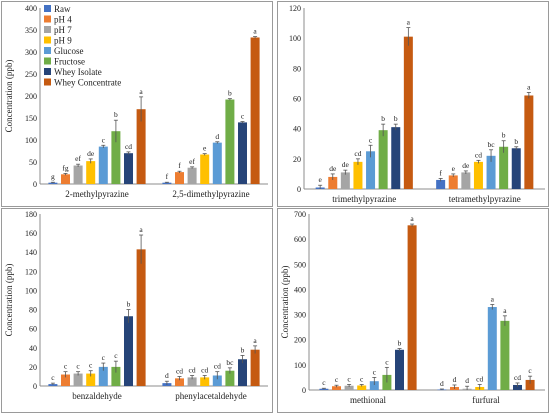 The height and width of the screenshot is (419, 550). What do you see at coordinates (33, 367) in the screenshot?
I see `y-tick-label: 20` at bounding box center [33, 367].